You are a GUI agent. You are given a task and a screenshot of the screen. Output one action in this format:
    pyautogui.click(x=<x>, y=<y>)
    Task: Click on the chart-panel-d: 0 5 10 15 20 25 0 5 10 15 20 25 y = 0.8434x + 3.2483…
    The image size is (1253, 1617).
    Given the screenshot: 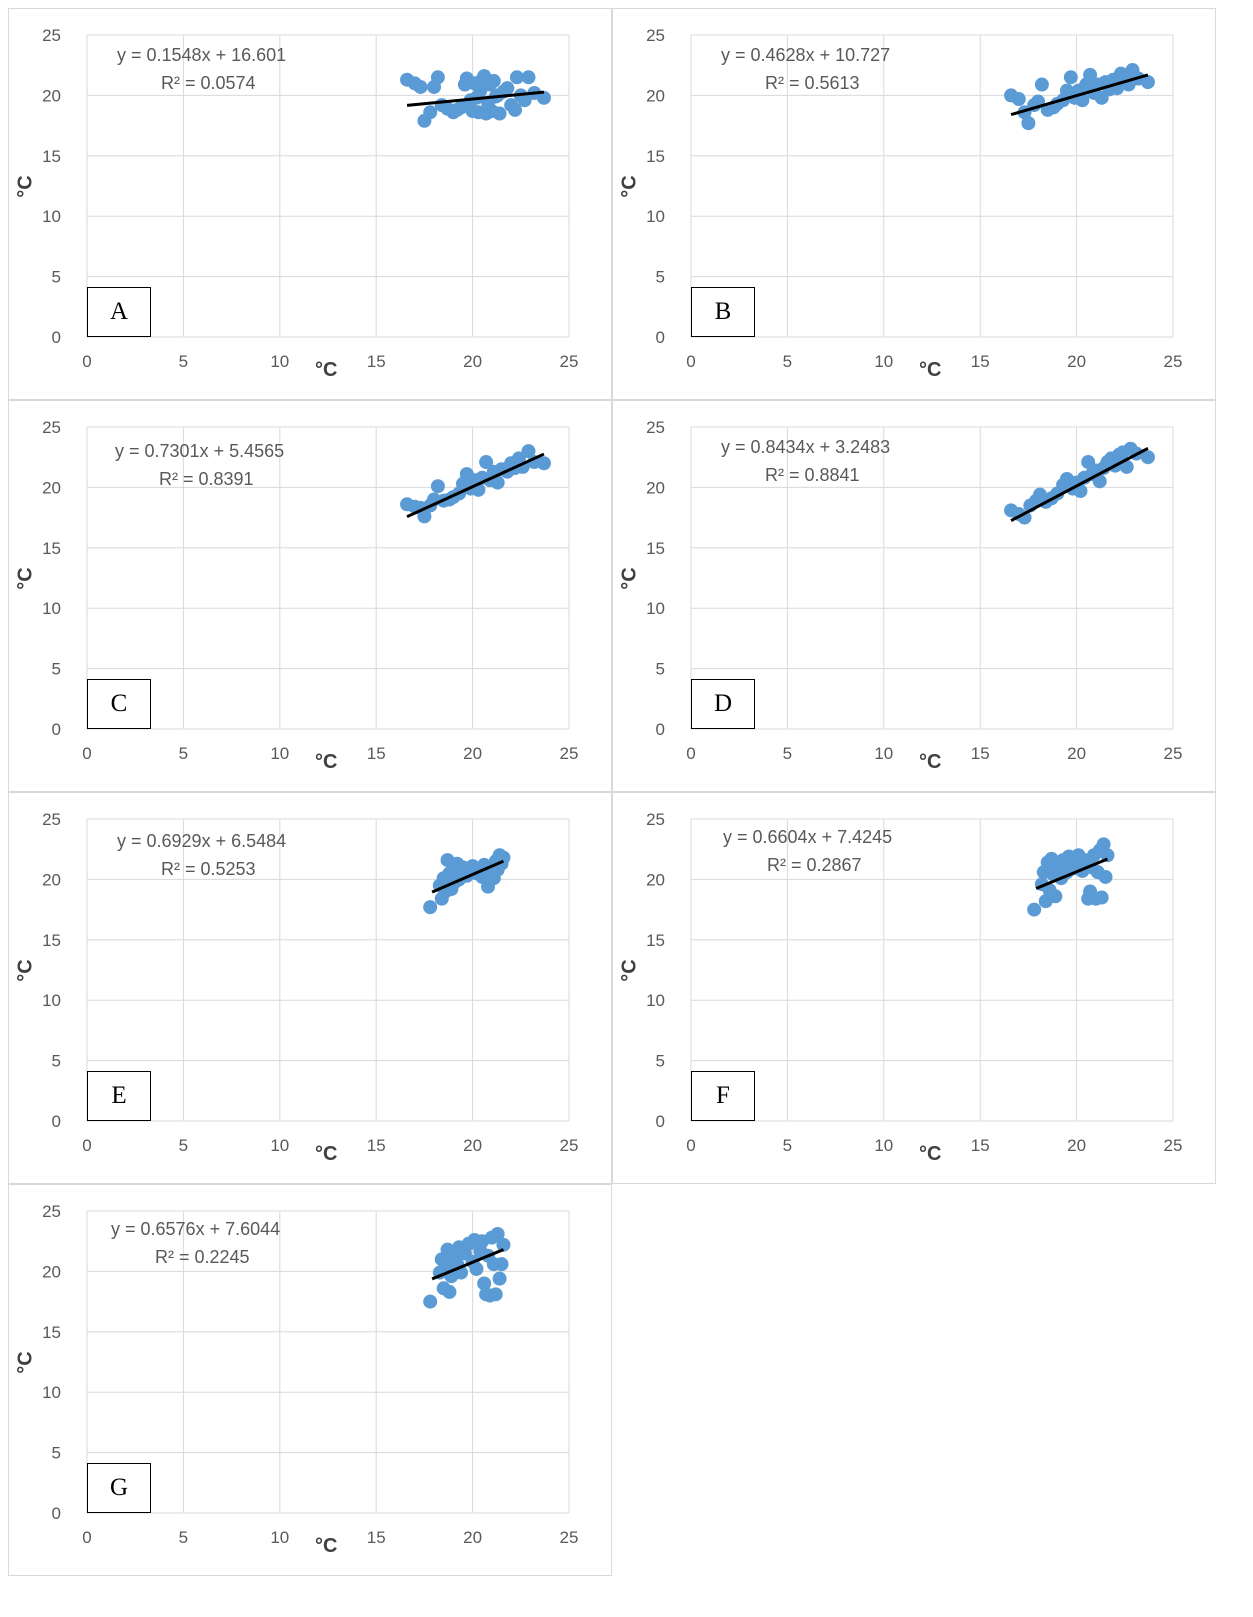 What is the action you would take?
    pyautogui.click(x=914, y=596)
    